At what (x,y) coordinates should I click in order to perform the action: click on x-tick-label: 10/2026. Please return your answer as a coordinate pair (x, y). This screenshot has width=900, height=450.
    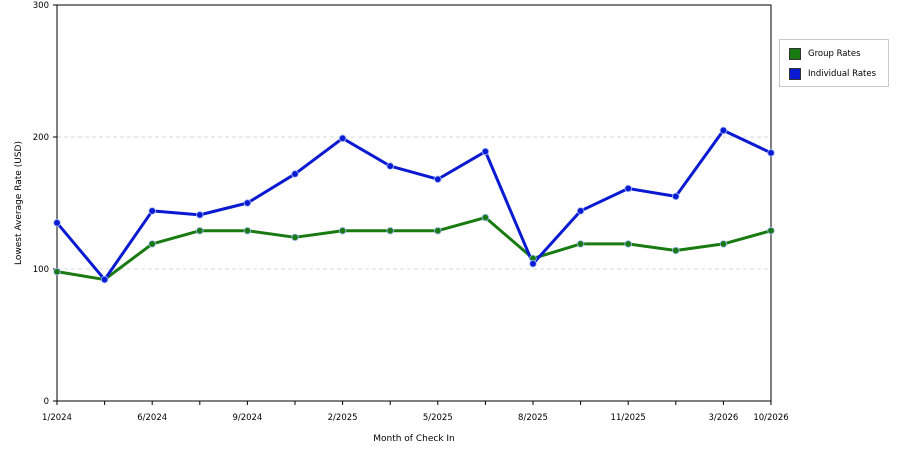
    Looking at the image, I should click on (770, 418).